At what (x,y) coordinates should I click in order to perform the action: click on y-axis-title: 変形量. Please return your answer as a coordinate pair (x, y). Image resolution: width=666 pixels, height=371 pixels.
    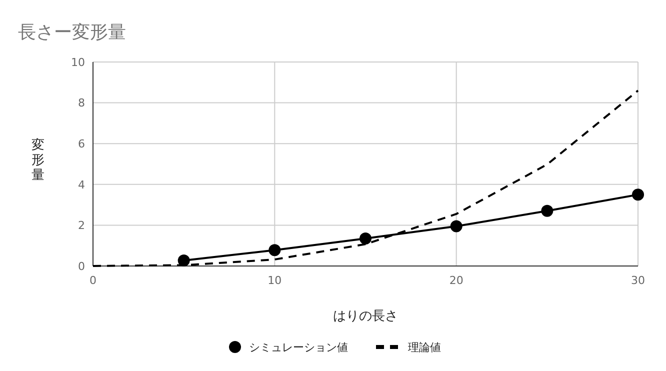
    Looking at the image, I should click on (38, 160).